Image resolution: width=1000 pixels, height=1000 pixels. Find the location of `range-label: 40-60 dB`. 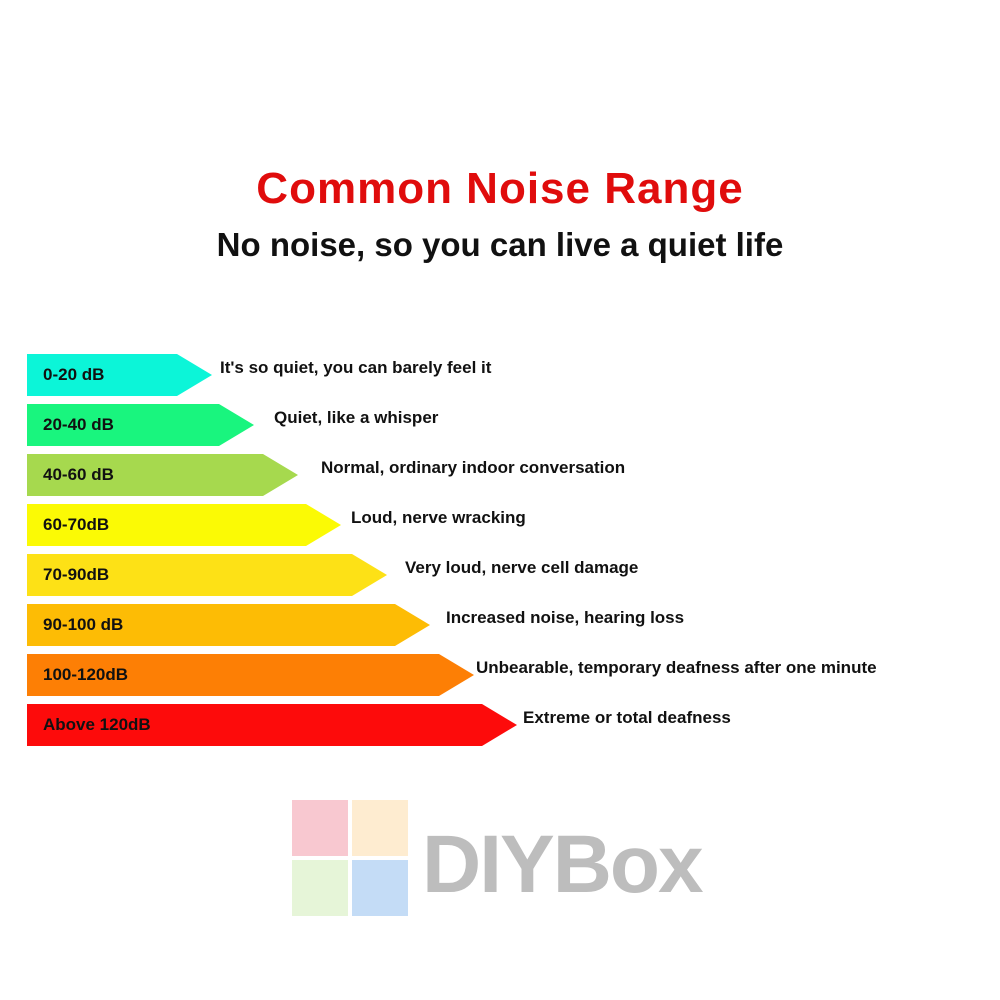

range-label: 40-60 dB is located at coordinates (78, 474).